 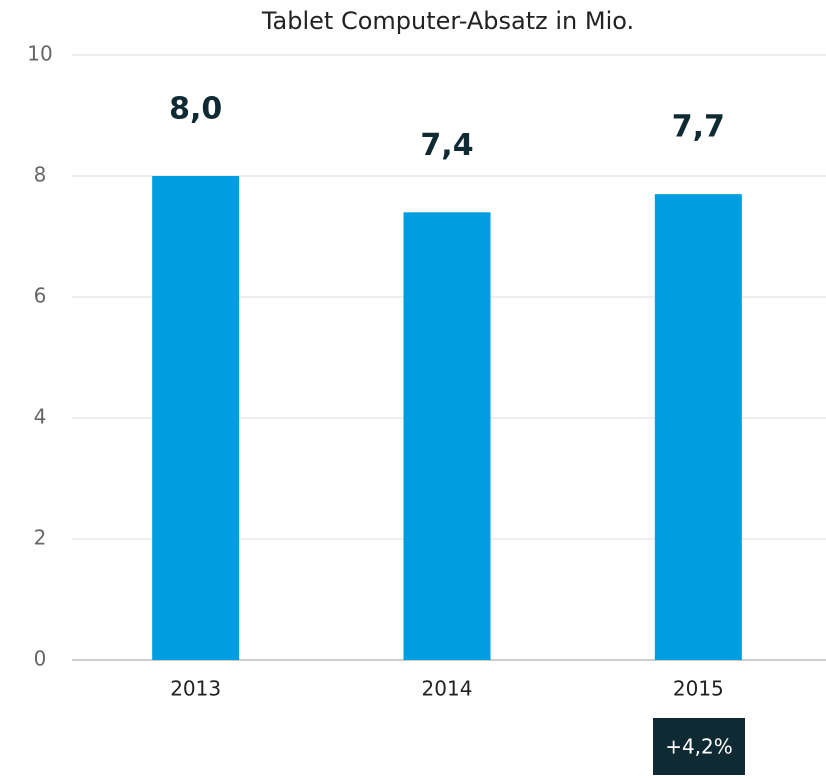 What do you see at coordinates (447, 689) in the screenshot?
I see `x-tick-label: 2014` at bounding box center [447, 689].